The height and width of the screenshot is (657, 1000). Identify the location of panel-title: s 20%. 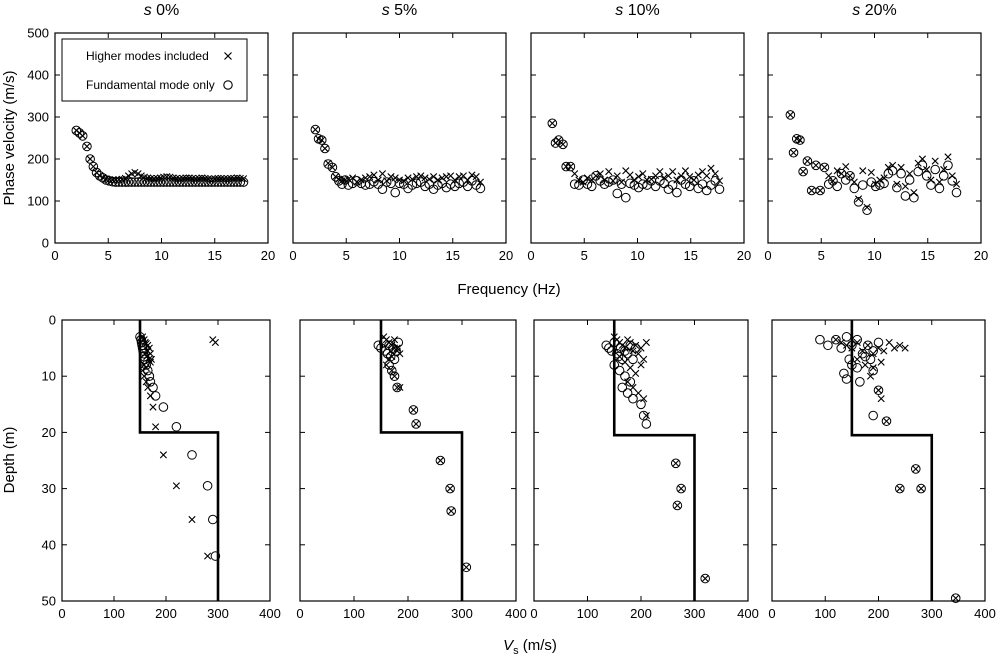
(874, 10).